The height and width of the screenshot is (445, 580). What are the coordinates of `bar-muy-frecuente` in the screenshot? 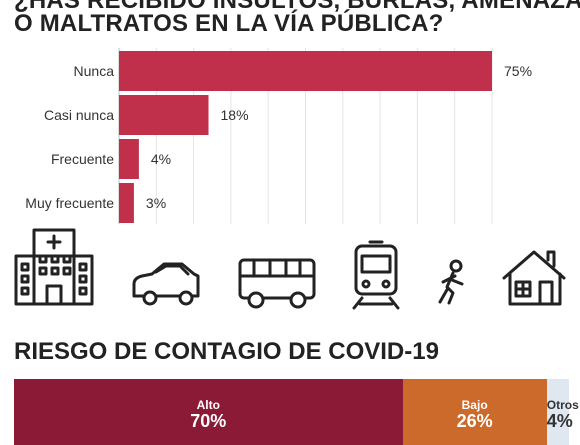 It's located at (126, 203).